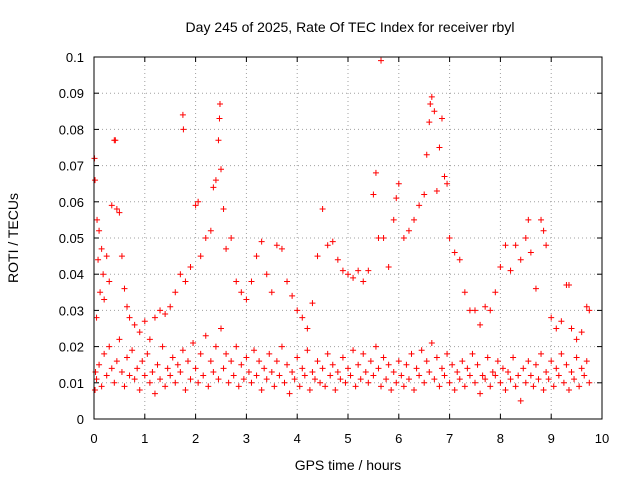  Describe the element at coordinates (71, 310) in the screenshot. I see `y-tick-label: 0.03` at that location.